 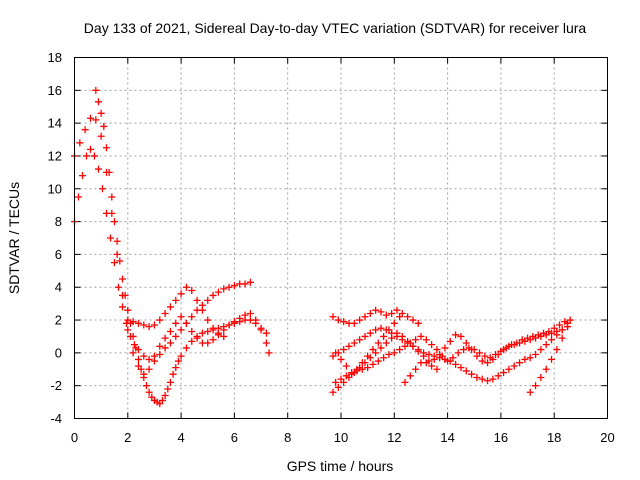 What do you see at coordinates (450, 352) in the screenshot?
I see `series-track-f` at bounding box center [450, 352].